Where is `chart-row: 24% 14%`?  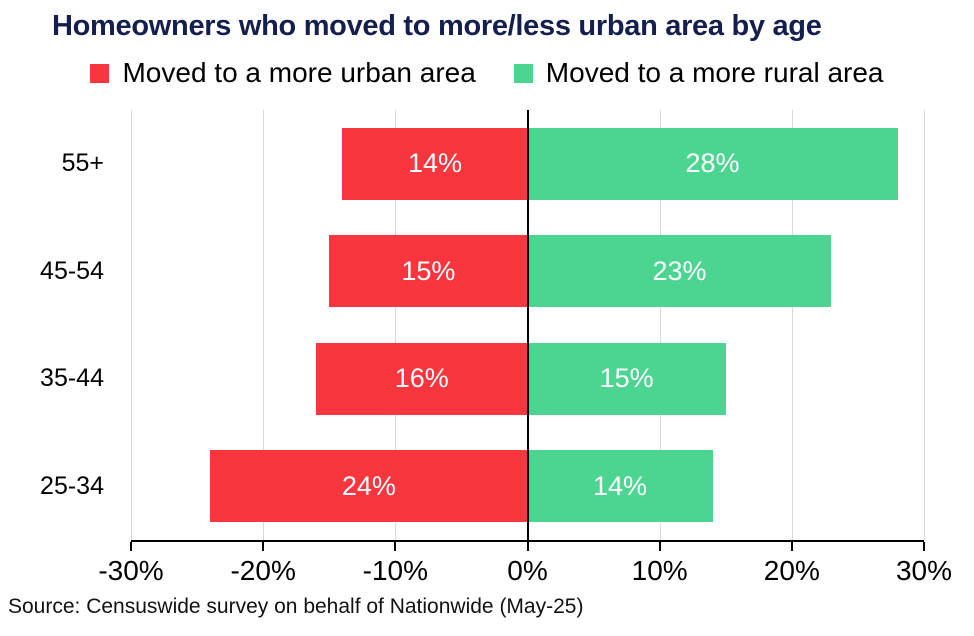
chart-row: 24% 14% is located at coordinates (527, 487).